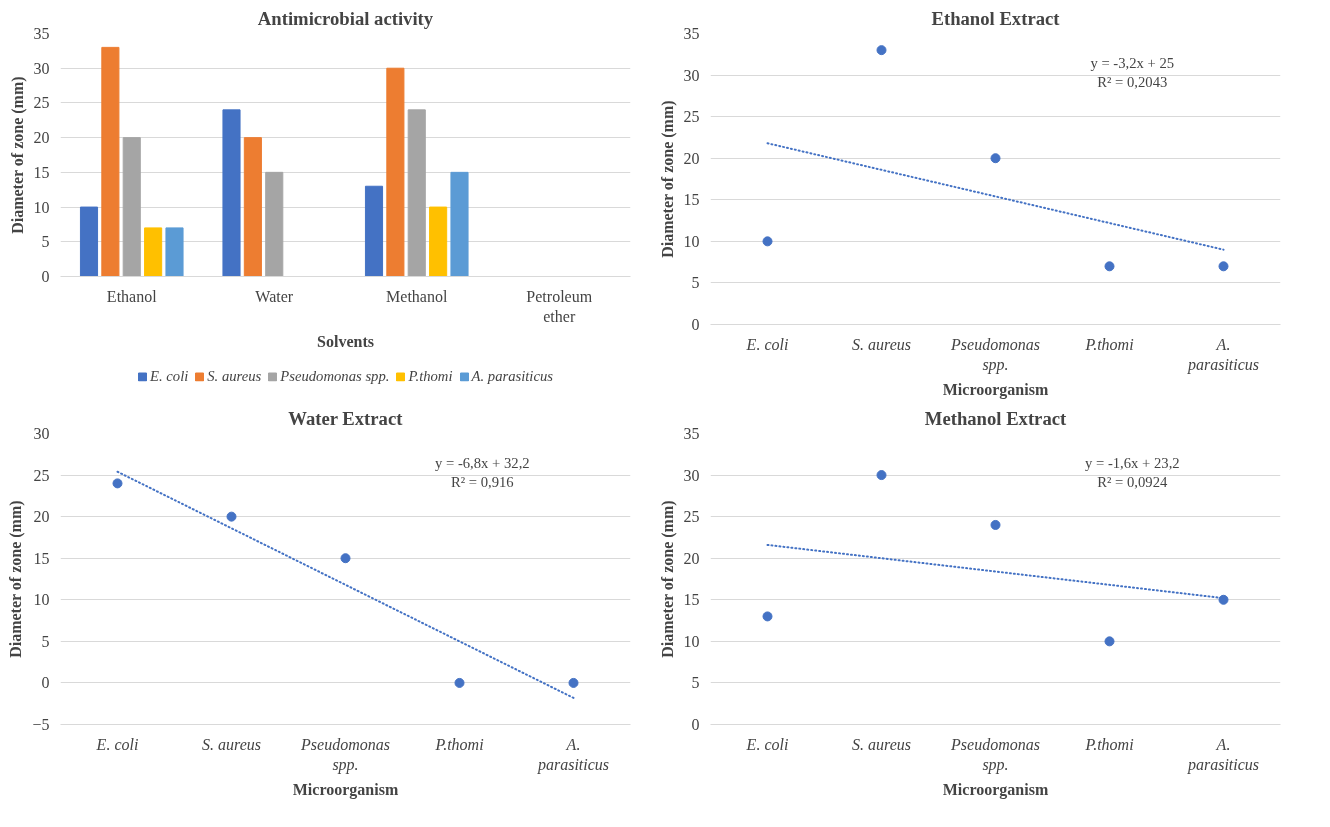  What do you see at coordinates (345, 341) in the screenshot?
I see `x-axis-title: Solvents` at bounding box center [345, 341].